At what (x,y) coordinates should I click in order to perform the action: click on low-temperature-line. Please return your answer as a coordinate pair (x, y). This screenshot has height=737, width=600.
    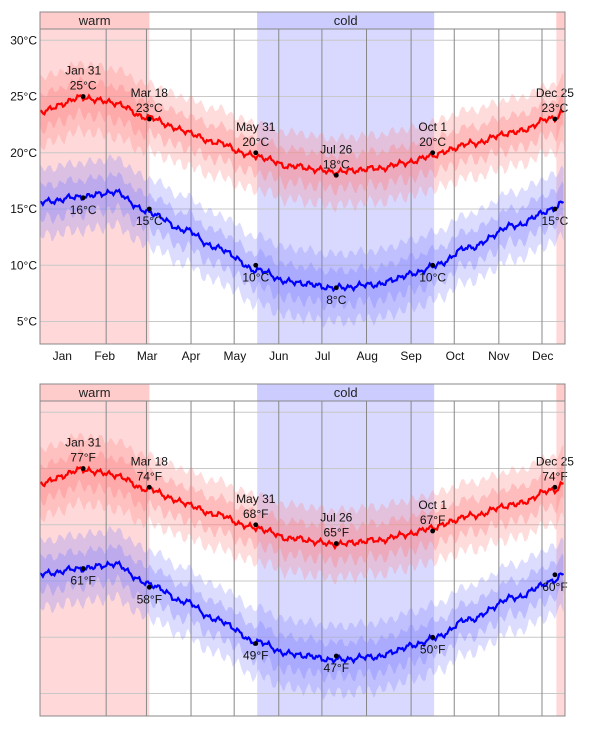
    Looking at the image, I should click on (301, 612).